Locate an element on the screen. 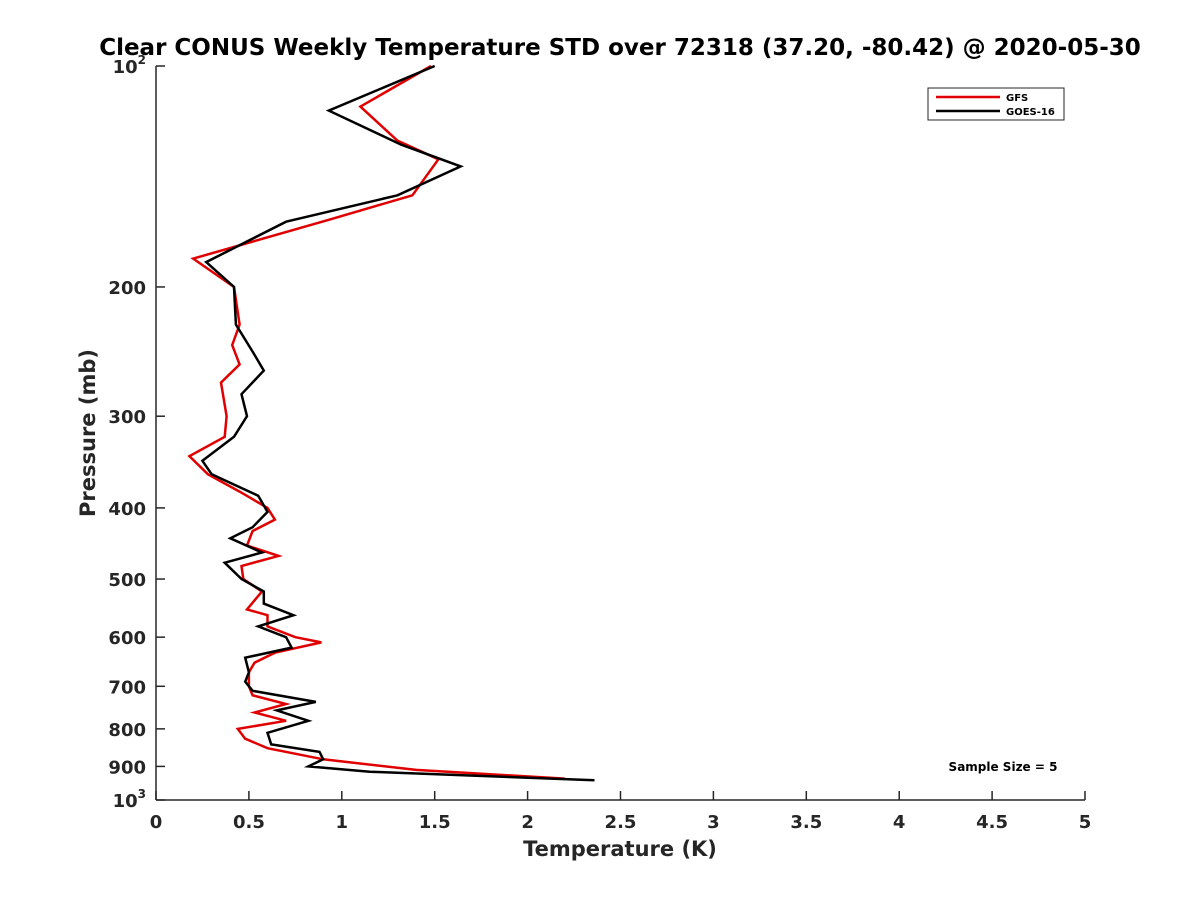 The image size is (1200, 900). y-tick-label: 800 is located at coordinates (127, 730).